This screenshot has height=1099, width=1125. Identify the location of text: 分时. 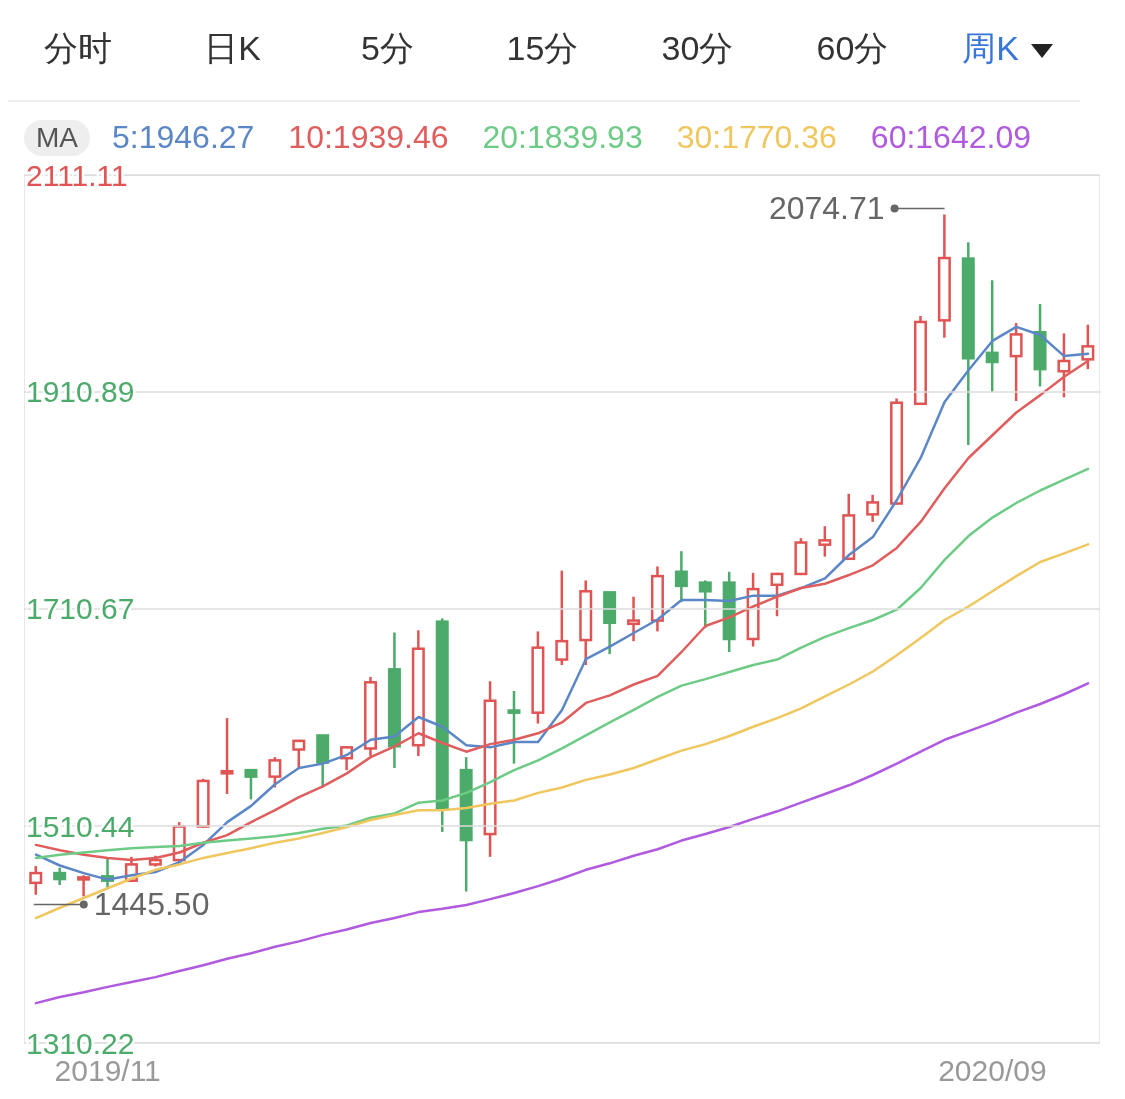
(77, 48).